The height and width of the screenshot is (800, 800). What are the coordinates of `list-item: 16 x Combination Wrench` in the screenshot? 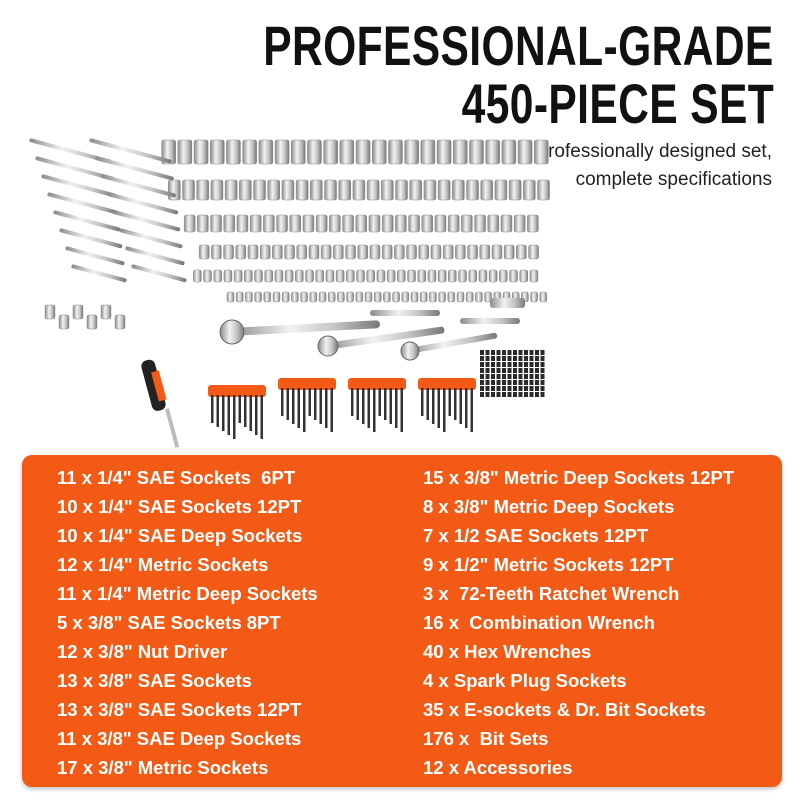 It's located at (539, 622).